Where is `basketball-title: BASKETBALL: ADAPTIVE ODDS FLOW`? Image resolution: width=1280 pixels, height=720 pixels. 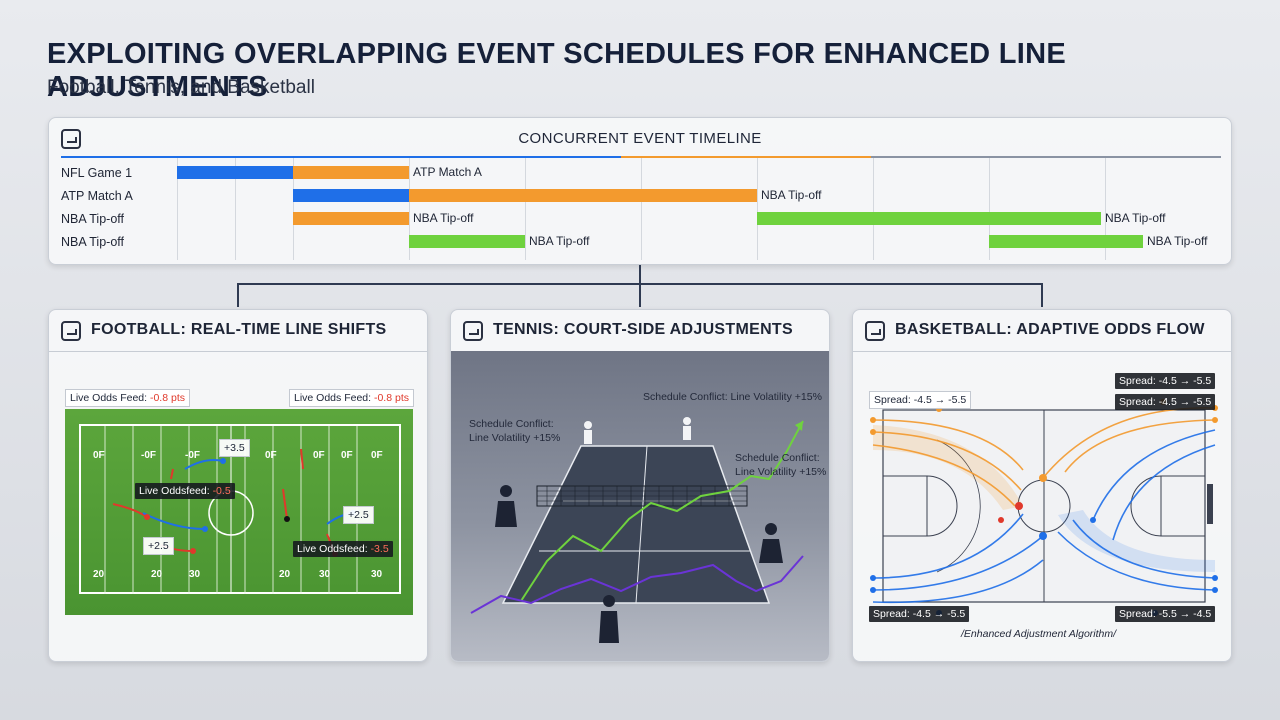
basketball-title: BASKETBALL: ADAPTIVE ODDS FLOW is located at coordinates (1050, 329).